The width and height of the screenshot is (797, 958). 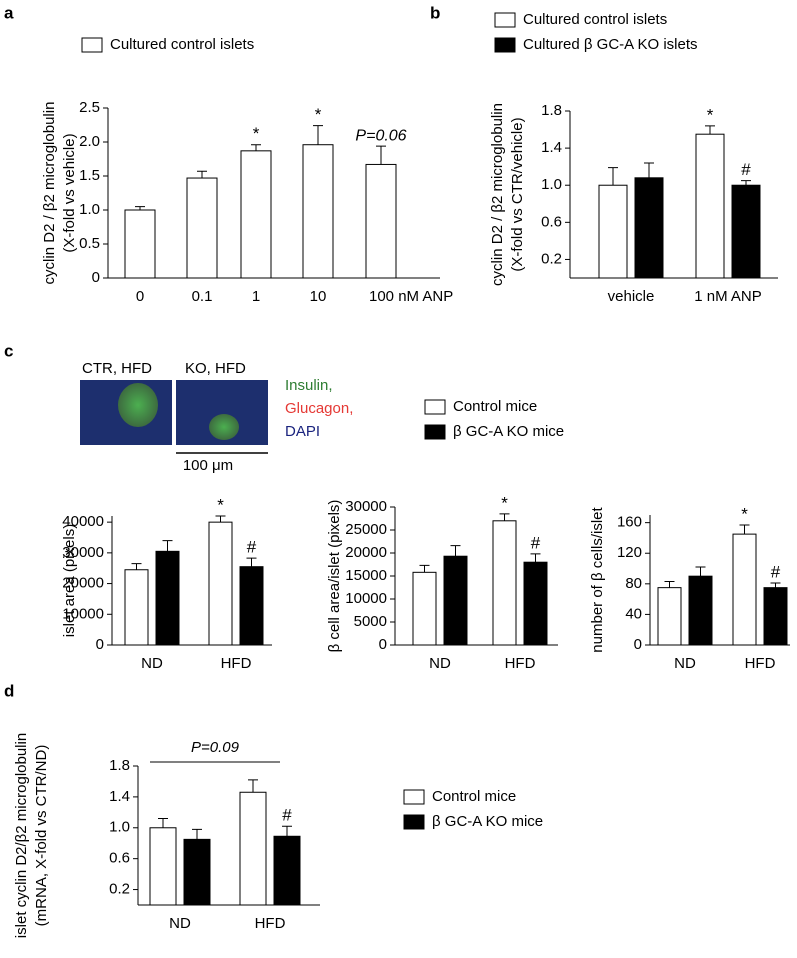 I want to click on bracket-label: P=0.09, so click(x=215, y=747).